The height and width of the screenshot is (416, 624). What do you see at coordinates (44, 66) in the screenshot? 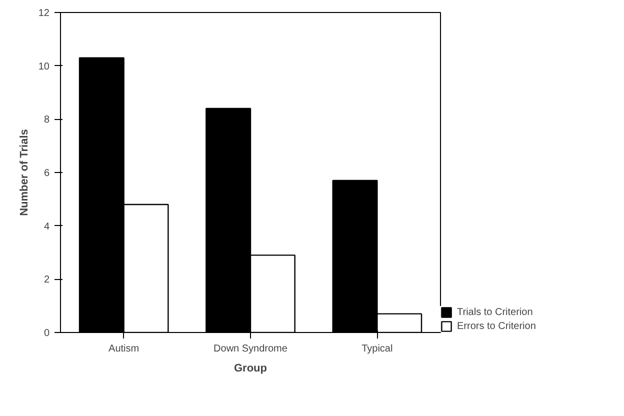
I see `y-tick-label: 10` at bounding box center [44, 66].